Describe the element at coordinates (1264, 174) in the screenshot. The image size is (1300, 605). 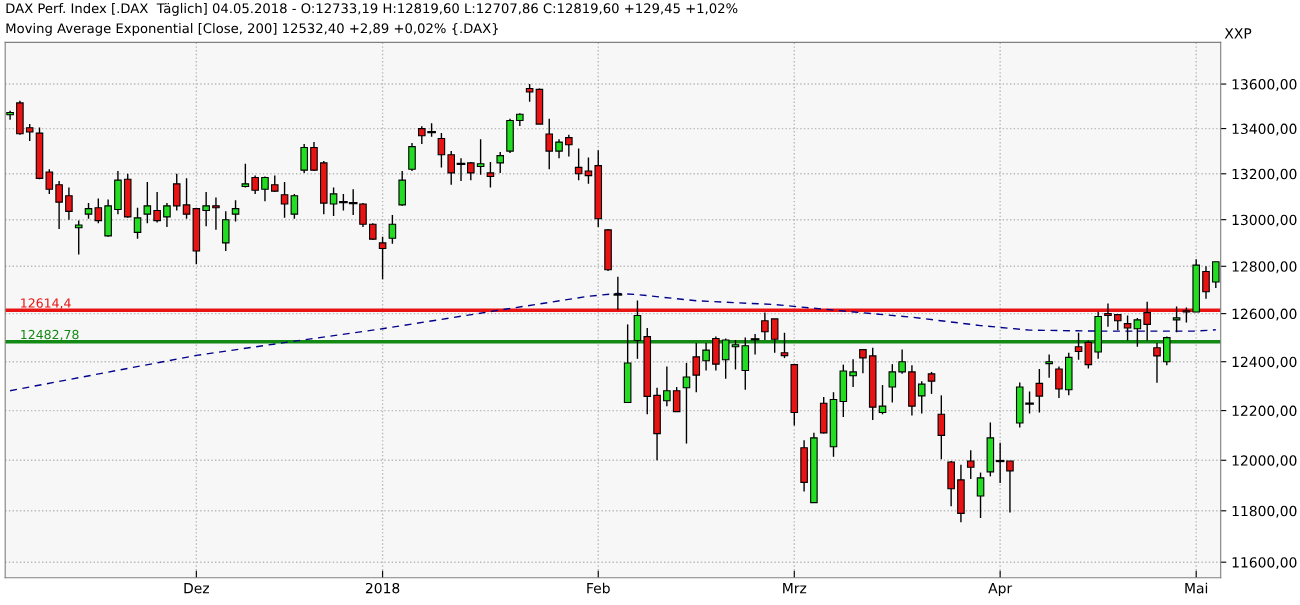
I see `y-tick-label: 13200,00` at that location.